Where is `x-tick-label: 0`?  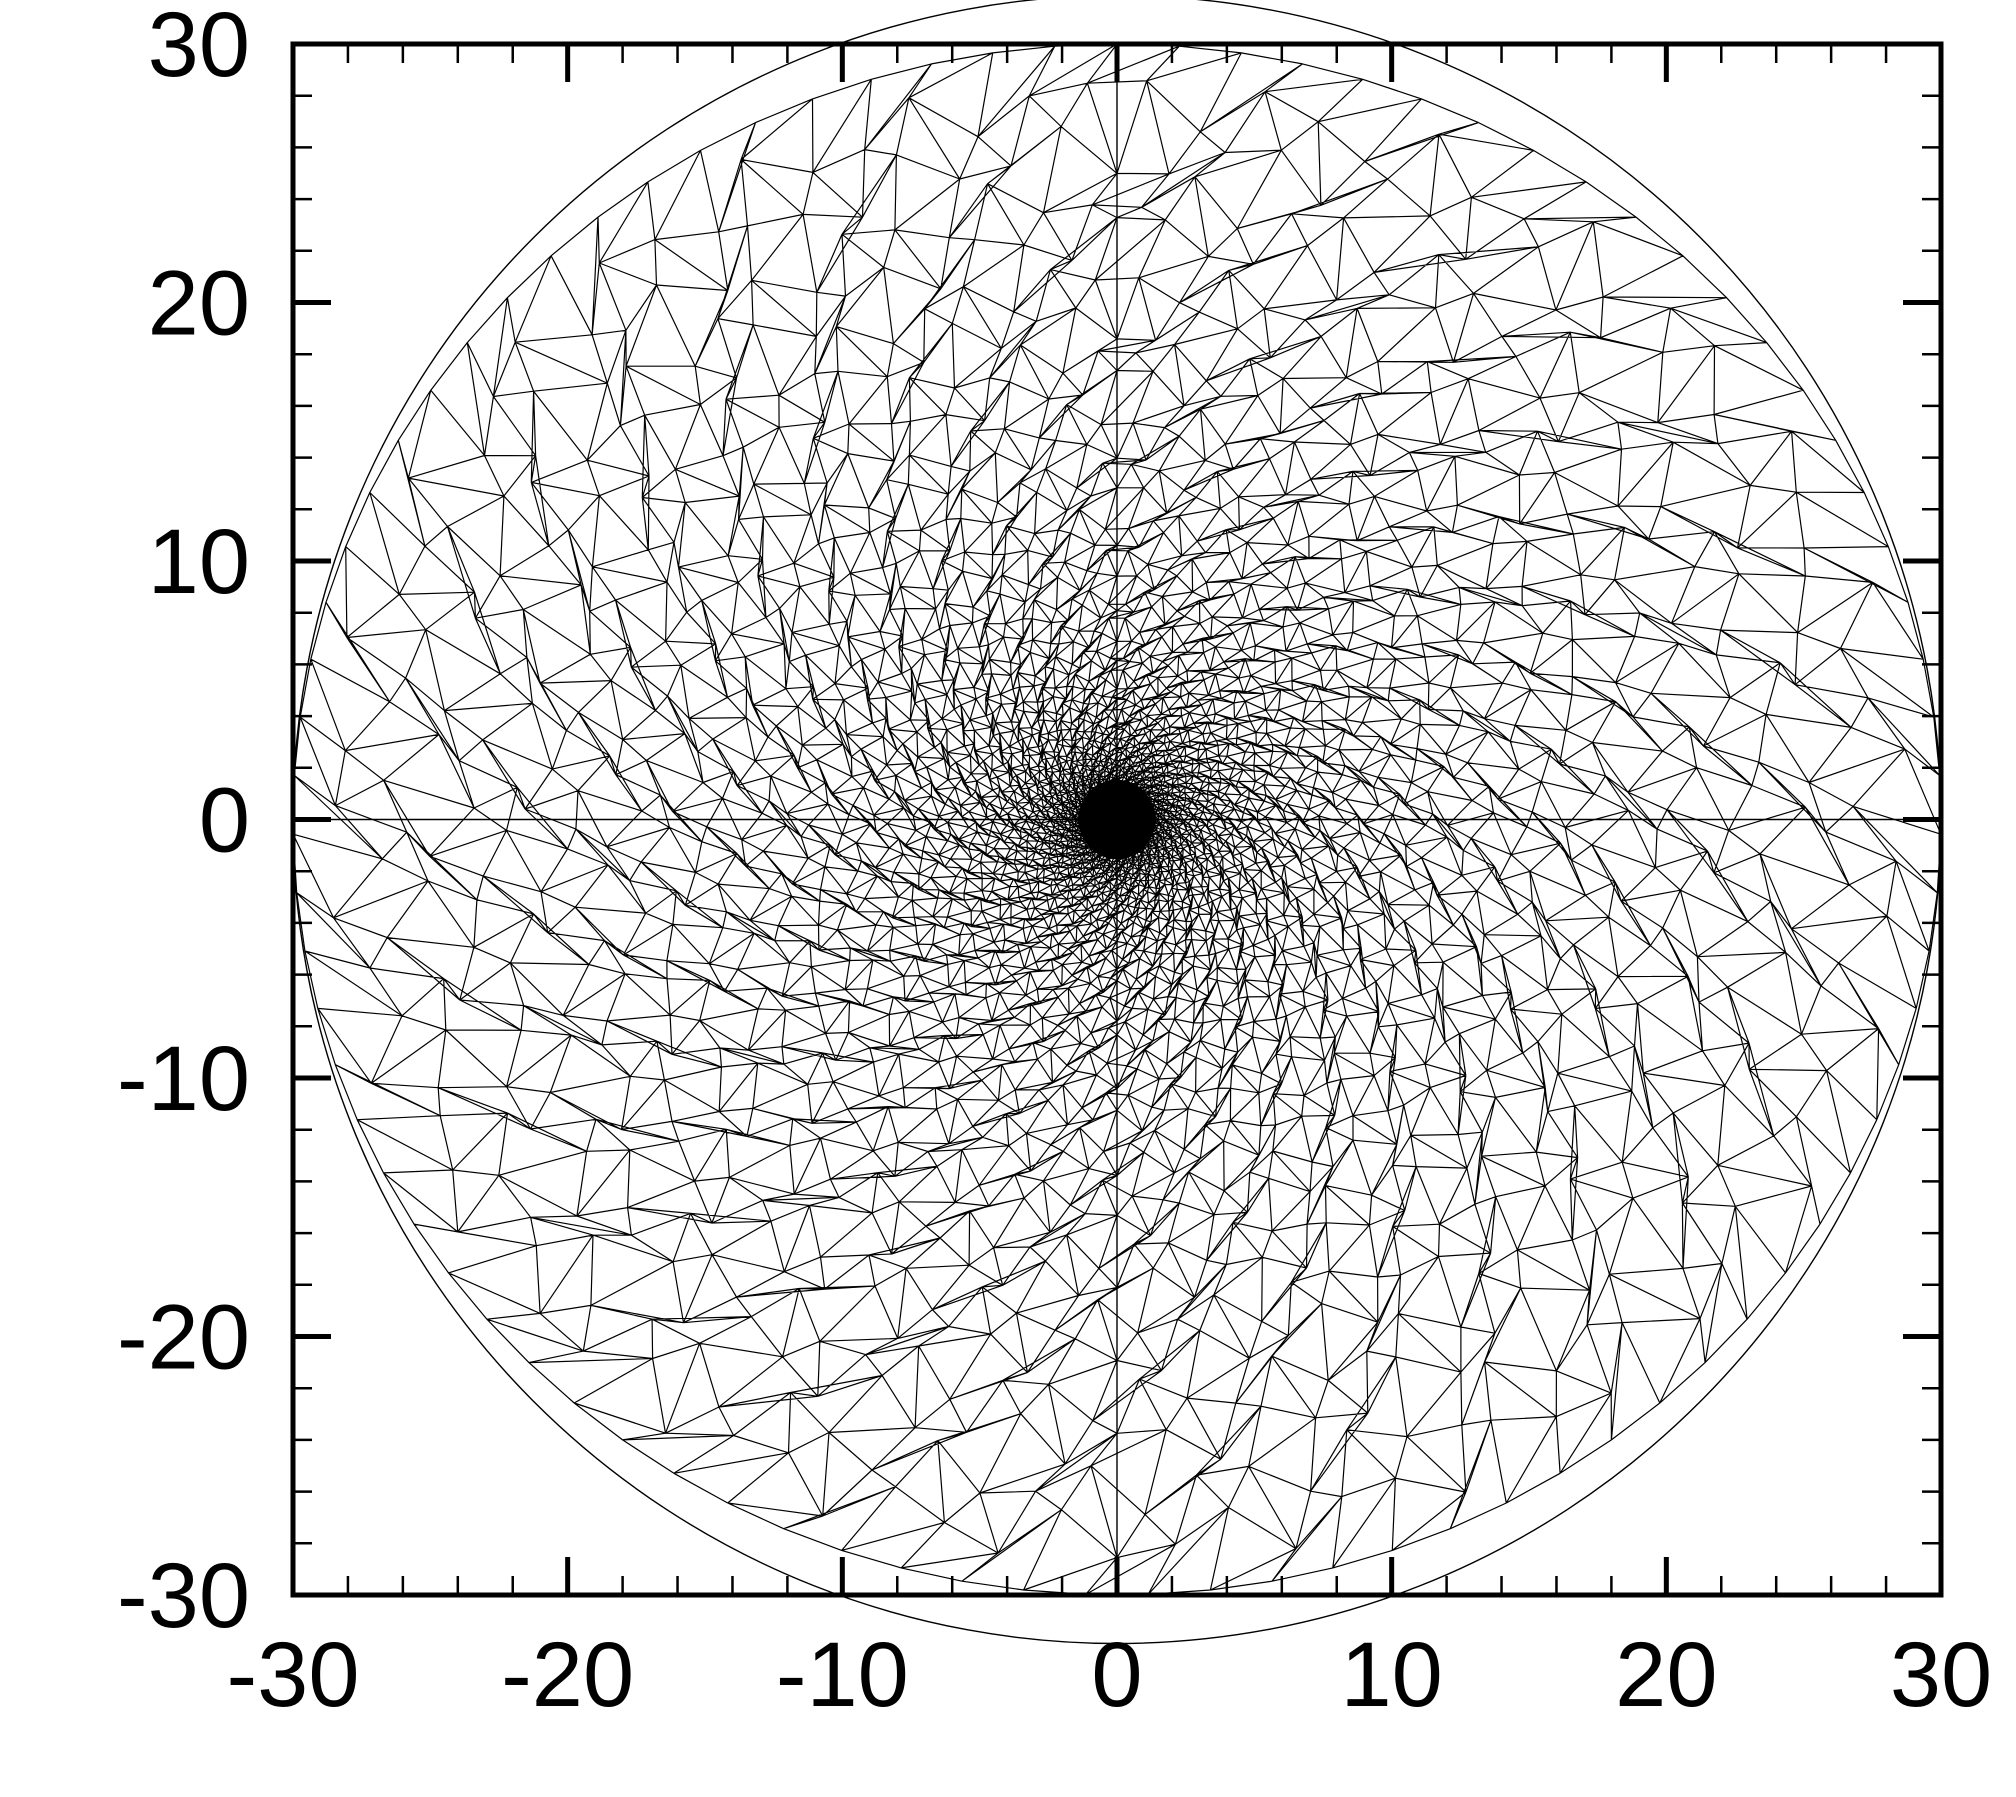
x-tick-label: 0 is located at coordinates (1116, 1675).